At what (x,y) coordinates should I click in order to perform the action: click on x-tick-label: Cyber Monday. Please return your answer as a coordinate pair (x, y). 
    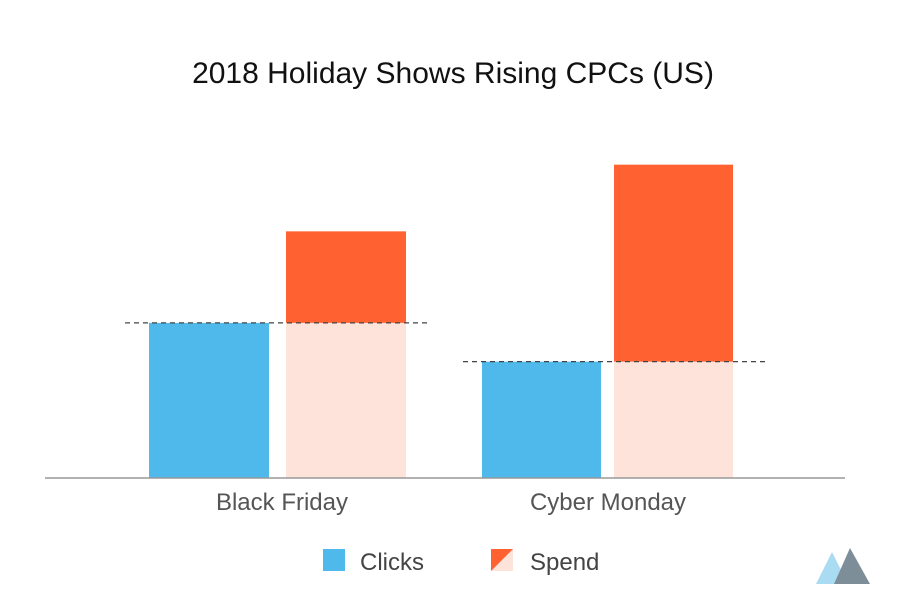
    Looking at the image, I should click on (608, 502).